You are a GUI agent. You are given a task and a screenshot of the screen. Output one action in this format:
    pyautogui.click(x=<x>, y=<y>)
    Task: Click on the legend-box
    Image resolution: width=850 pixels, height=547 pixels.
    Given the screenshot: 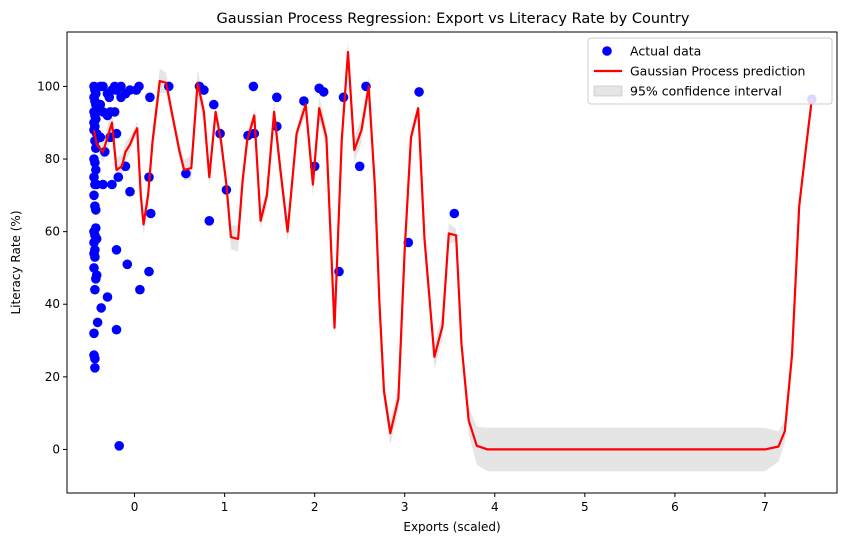 What is the action you would take?
    pyautogui.click(x=710, y=71)
    